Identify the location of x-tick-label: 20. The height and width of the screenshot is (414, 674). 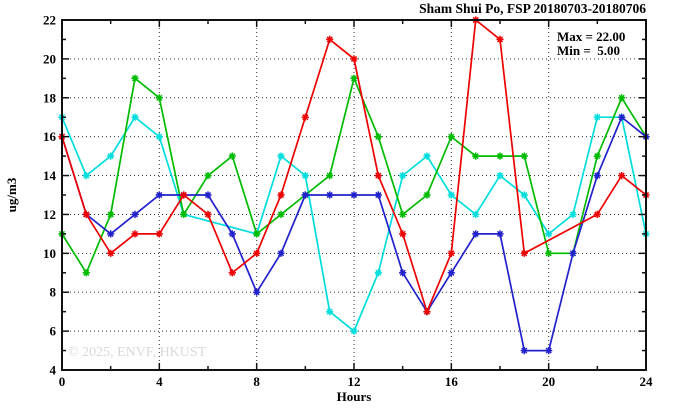
(548, 381).